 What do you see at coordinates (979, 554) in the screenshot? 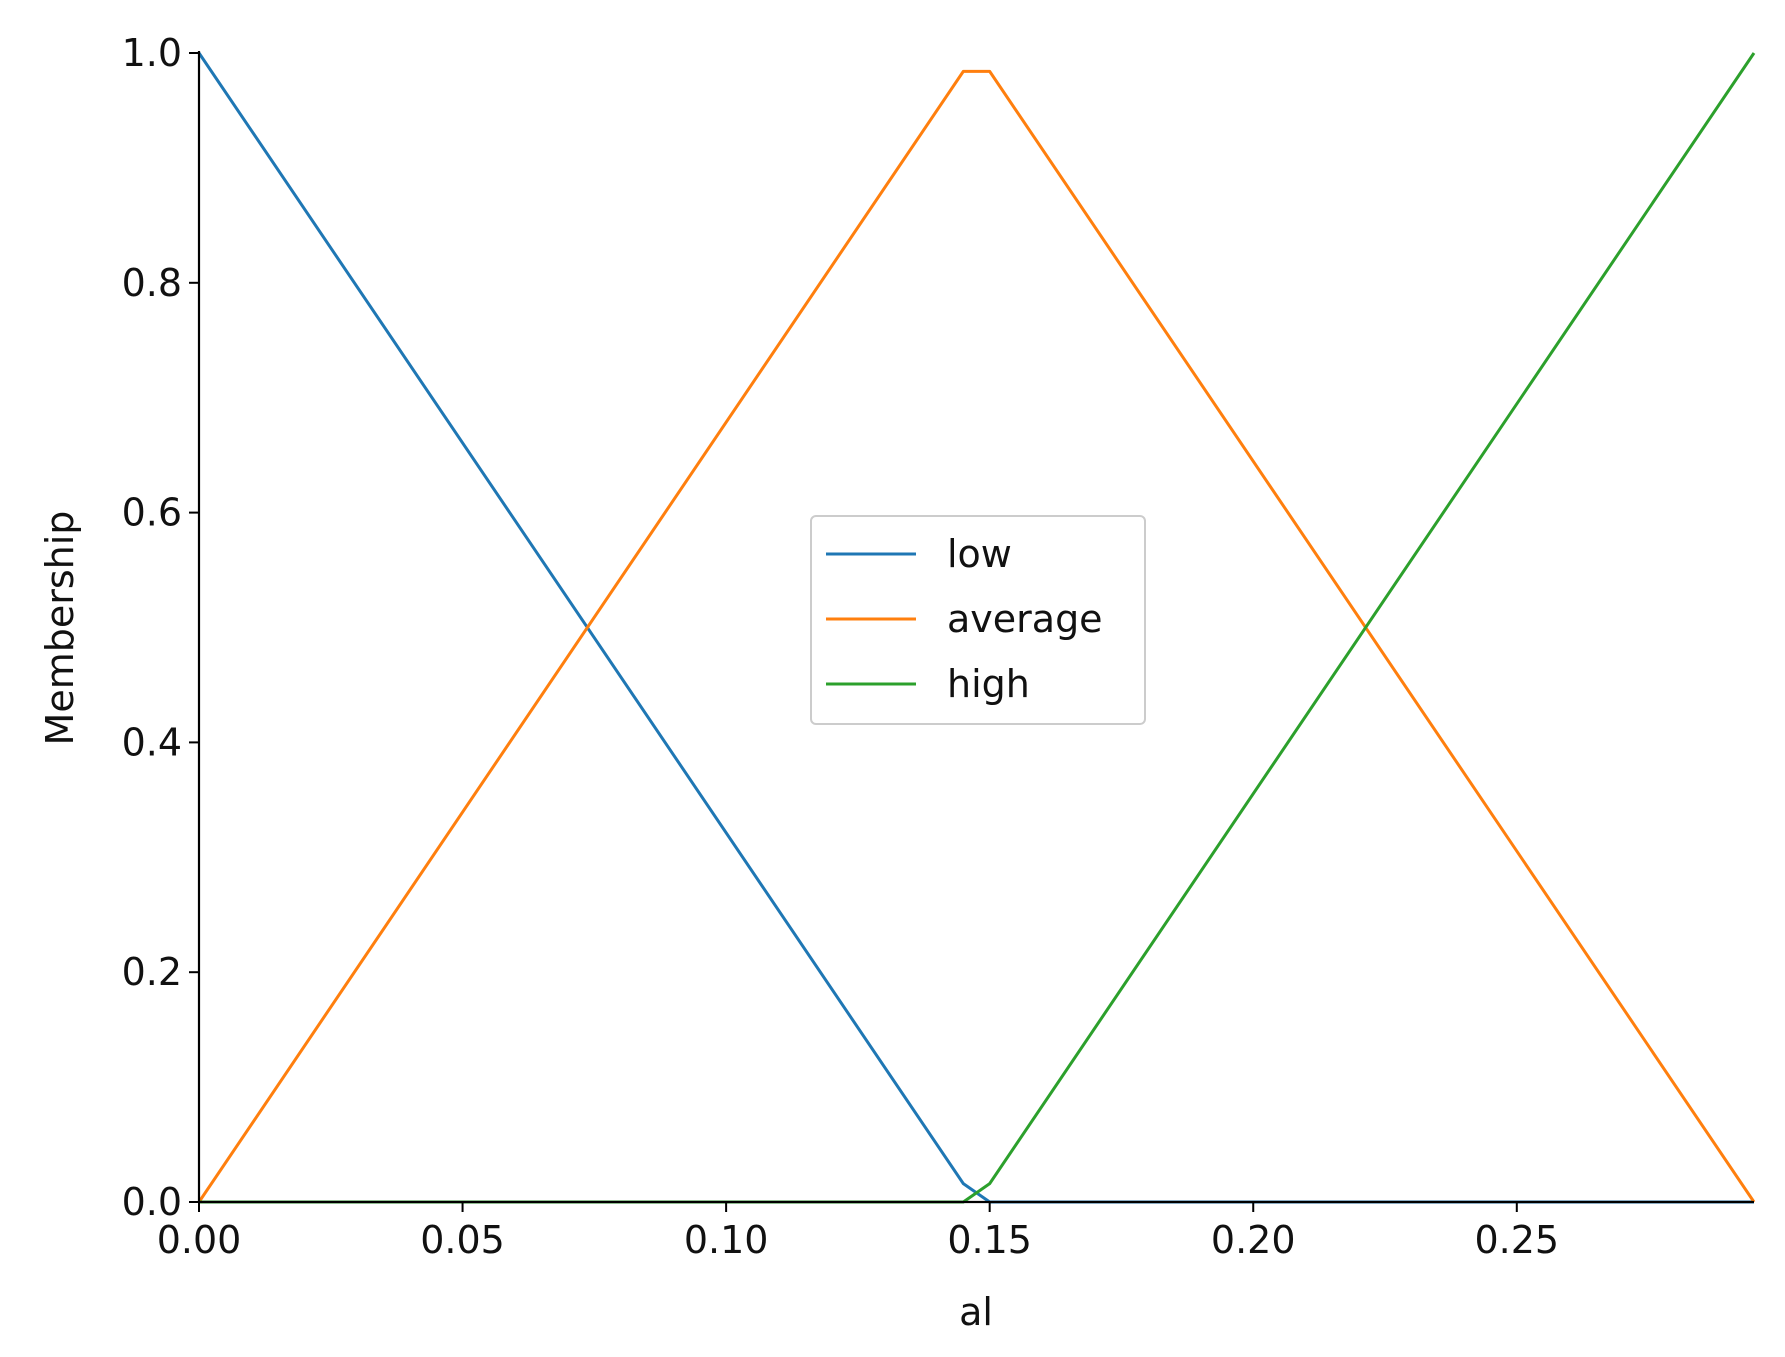
I see `legend-label-low: low` at bounding box center [979, 554].